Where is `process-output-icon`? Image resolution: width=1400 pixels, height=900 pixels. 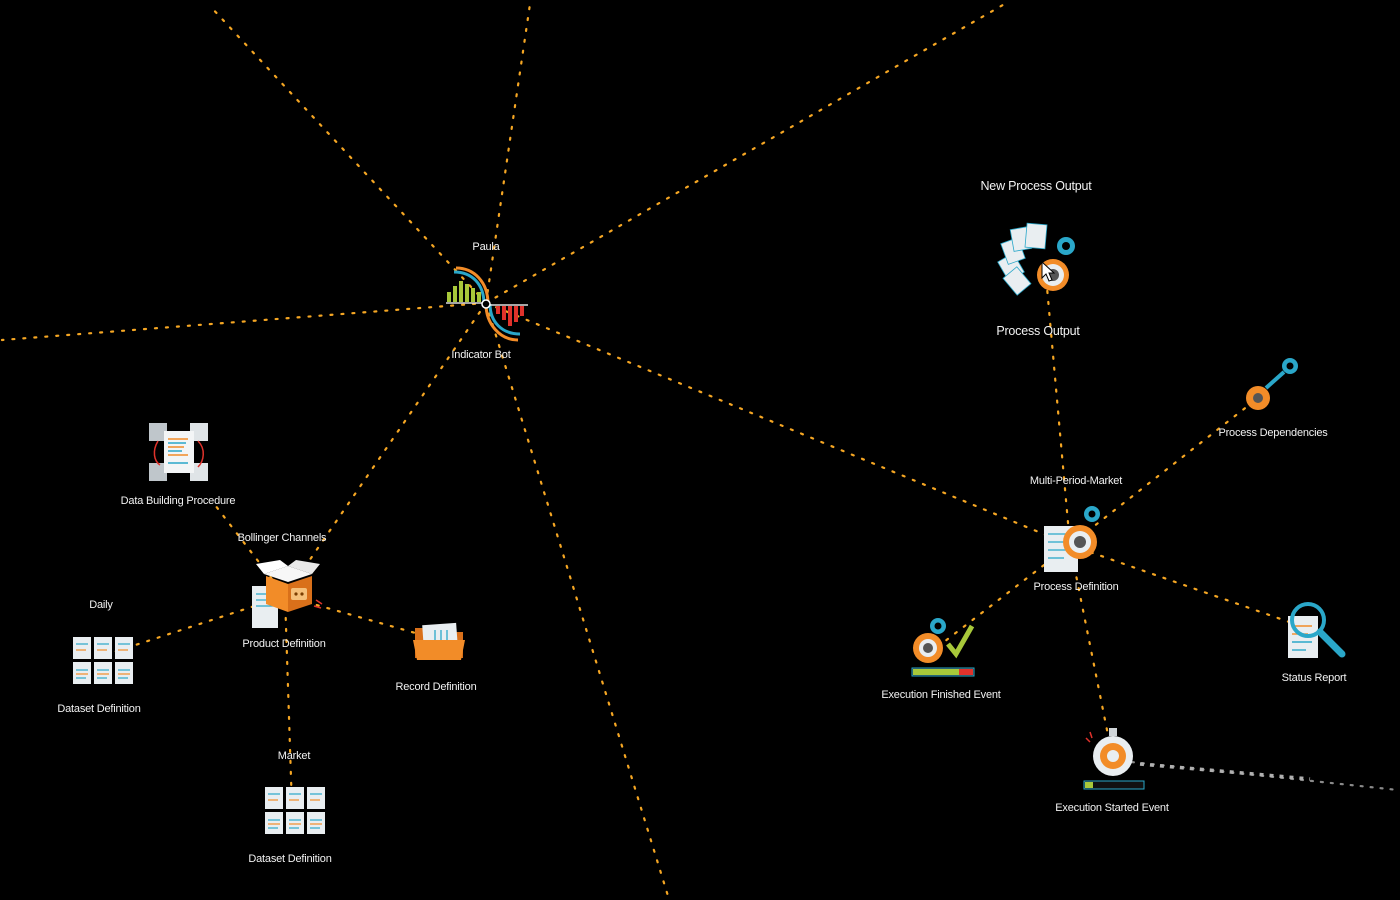
process-output-icon is located at coordinates (1036, 259).